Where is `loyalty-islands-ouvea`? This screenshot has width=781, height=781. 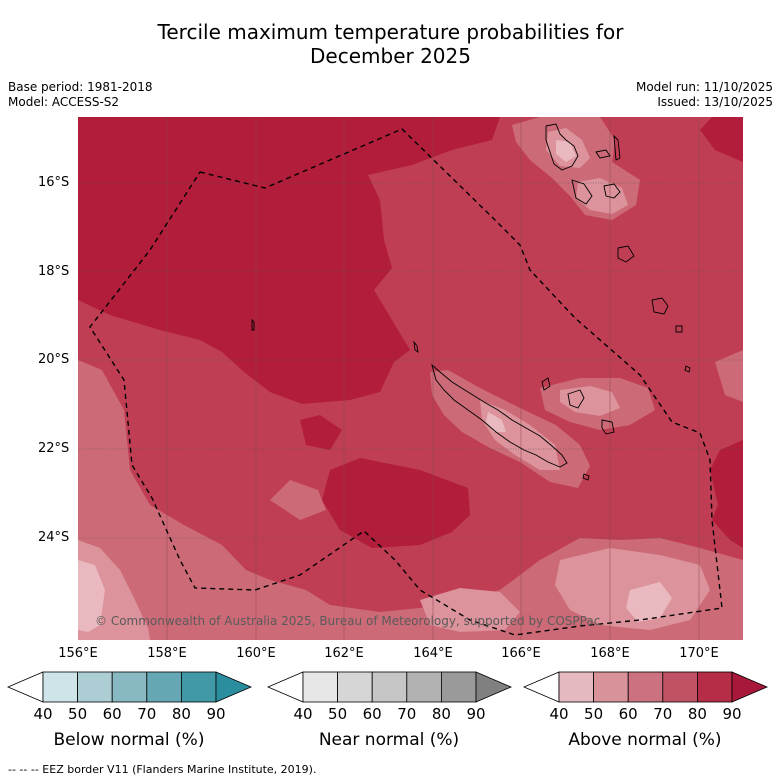 loyalty-islands-ouvea is located at coordinates (546, 384).